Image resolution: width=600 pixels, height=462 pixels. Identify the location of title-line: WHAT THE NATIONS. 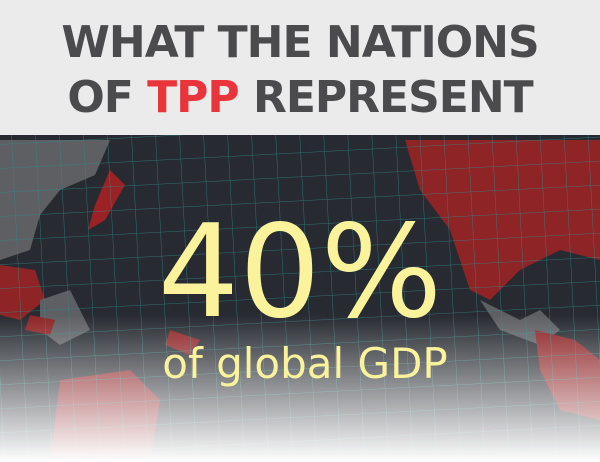
(299, 42).